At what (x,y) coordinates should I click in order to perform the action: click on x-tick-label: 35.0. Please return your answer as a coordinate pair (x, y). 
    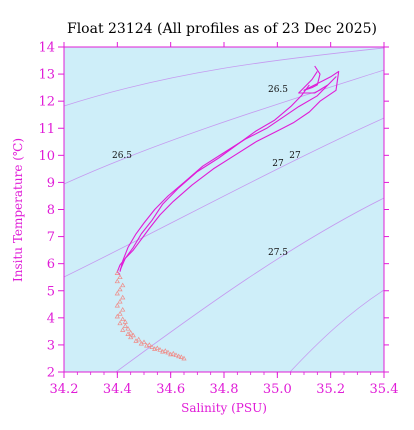
    Looking at the image, I should click on (277, 389).